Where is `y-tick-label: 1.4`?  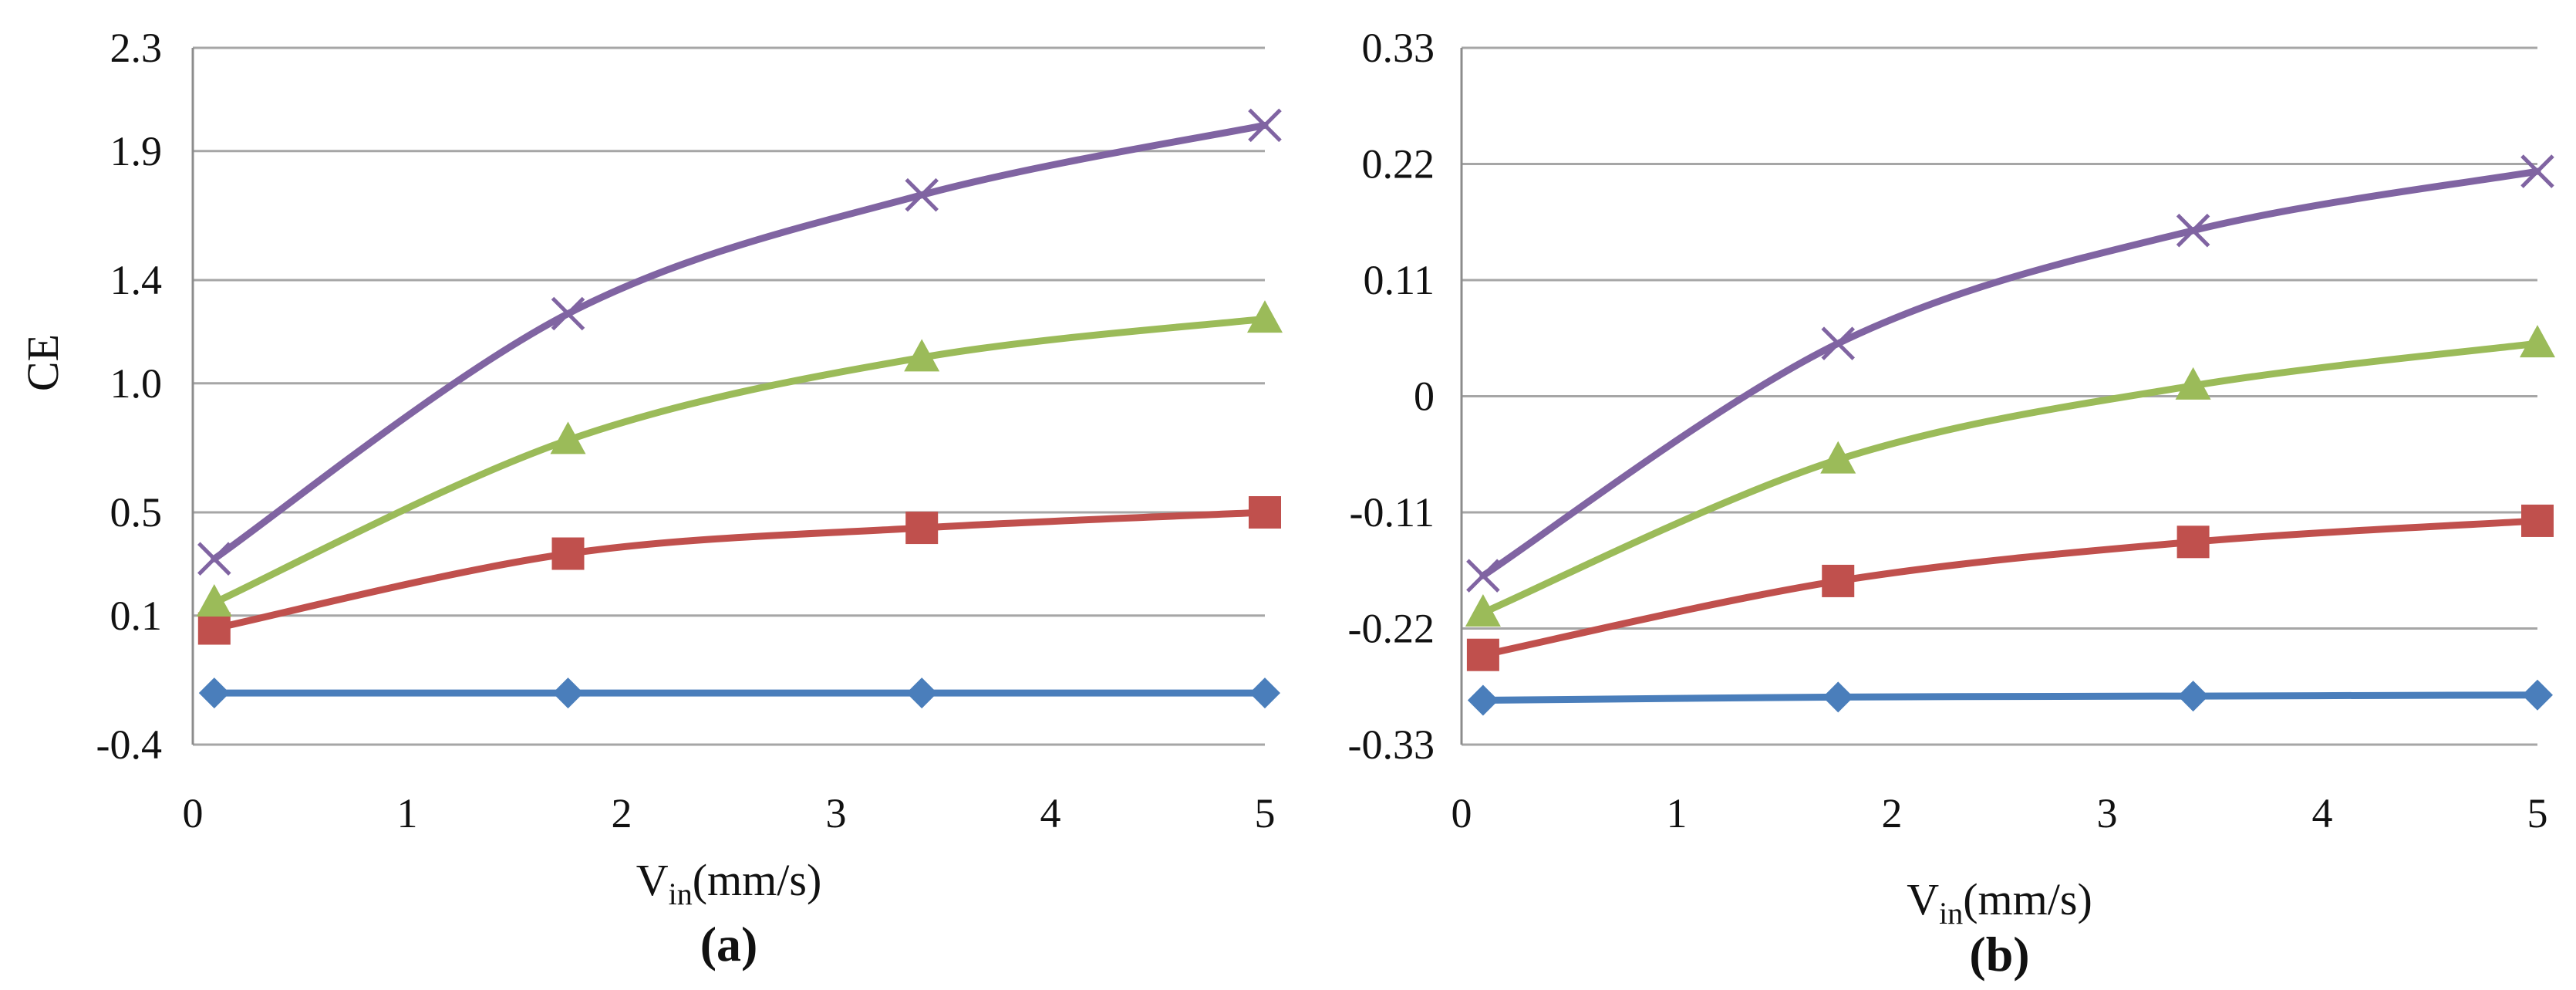 y-tick-label: 1.4 is located at coordinates (136, 280).